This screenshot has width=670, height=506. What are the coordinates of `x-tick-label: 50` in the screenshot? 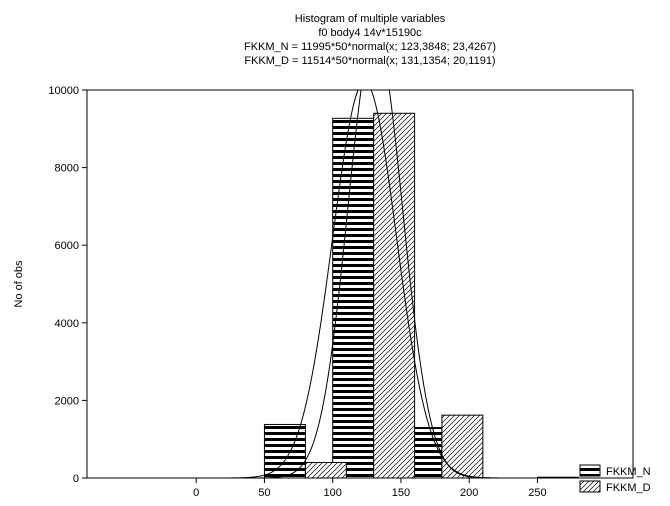 It's located at (264, 493).